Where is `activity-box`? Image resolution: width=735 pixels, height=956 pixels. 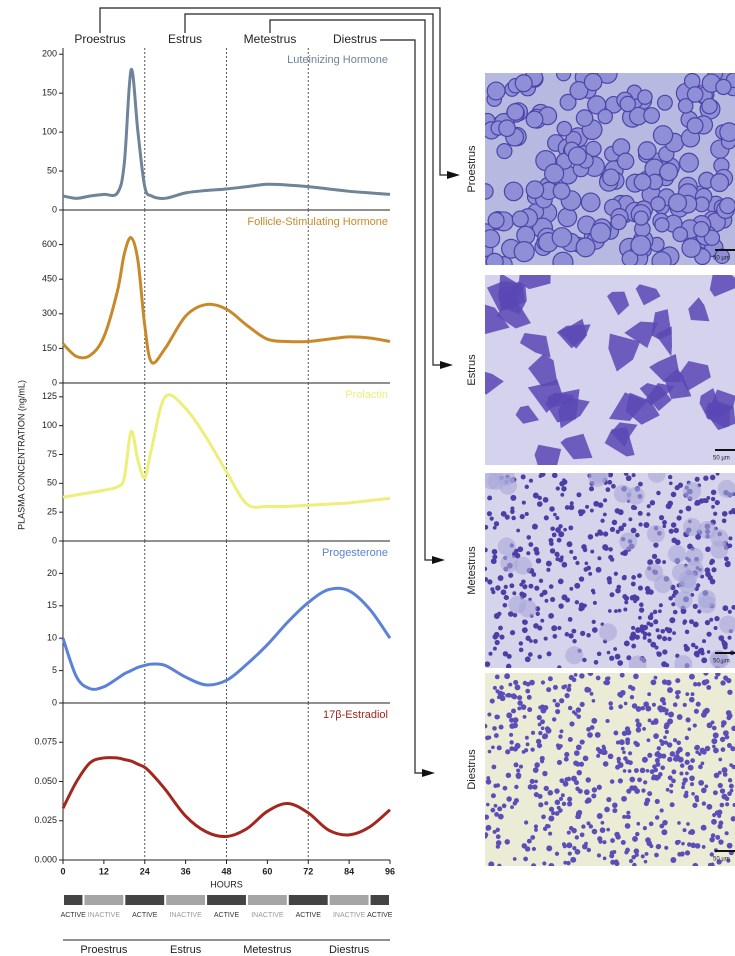
activity-box is located at coordinates (226, 900).